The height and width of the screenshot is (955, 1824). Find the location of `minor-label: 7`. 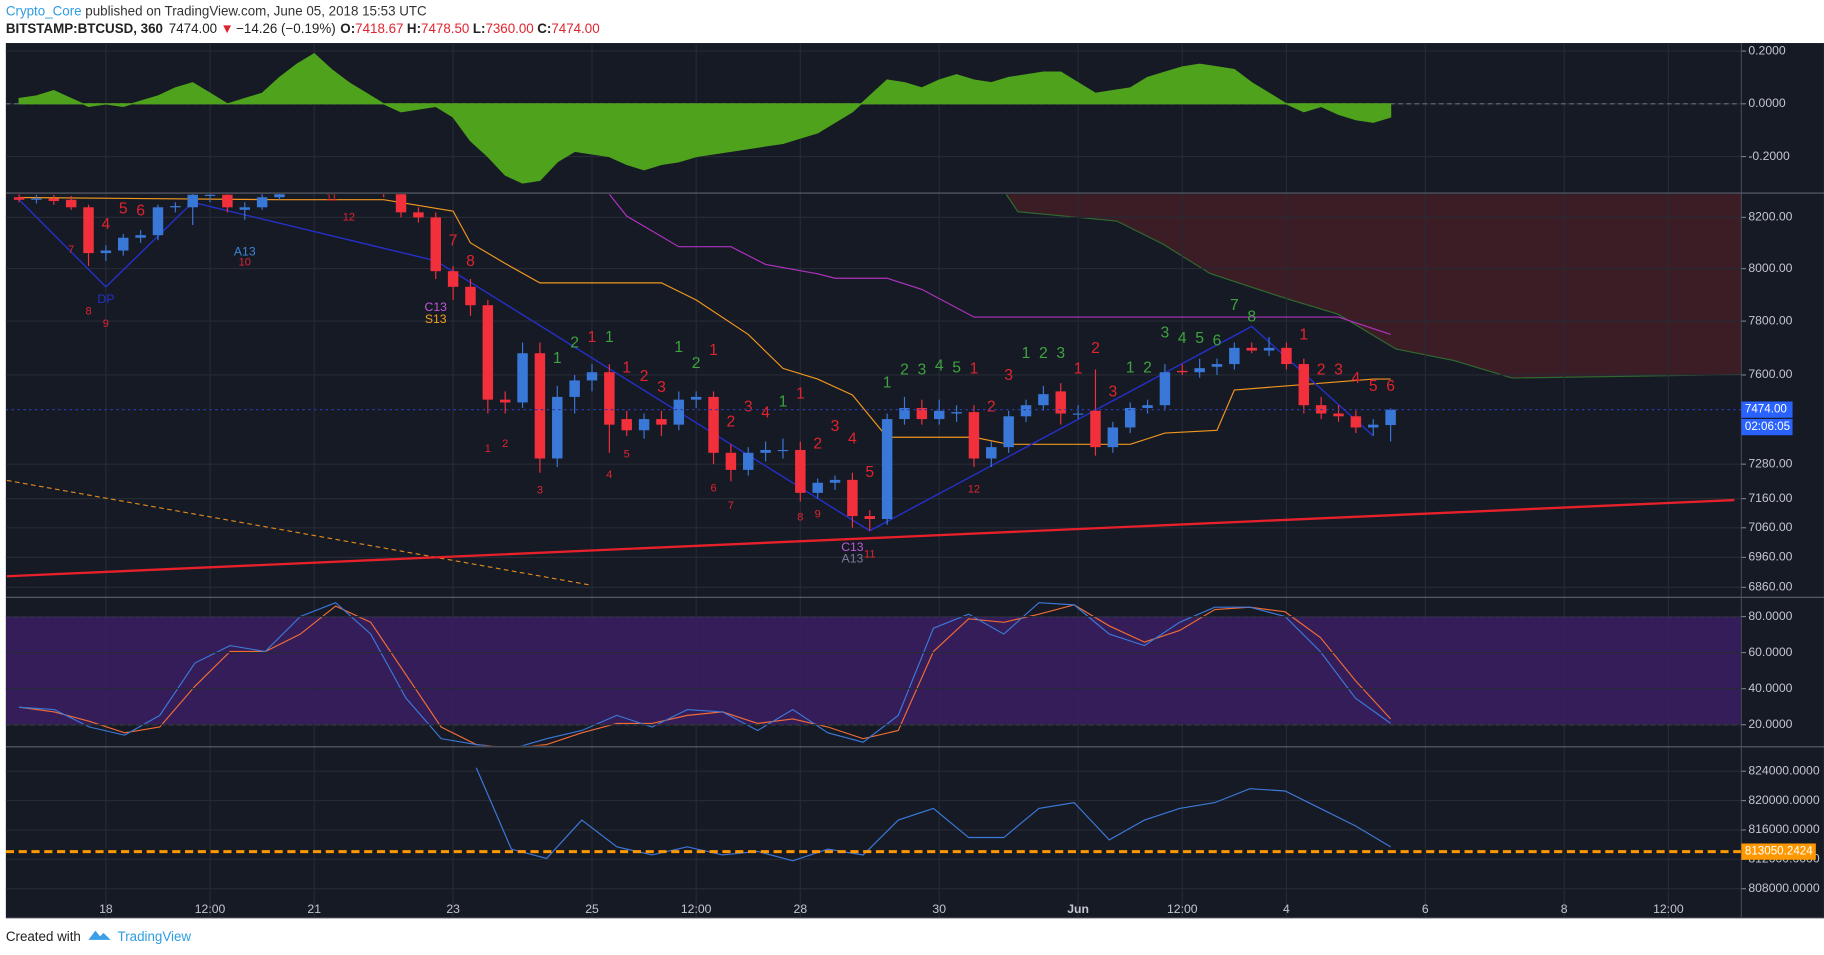

minor-label: 7 is located at coordinates (731, 506).